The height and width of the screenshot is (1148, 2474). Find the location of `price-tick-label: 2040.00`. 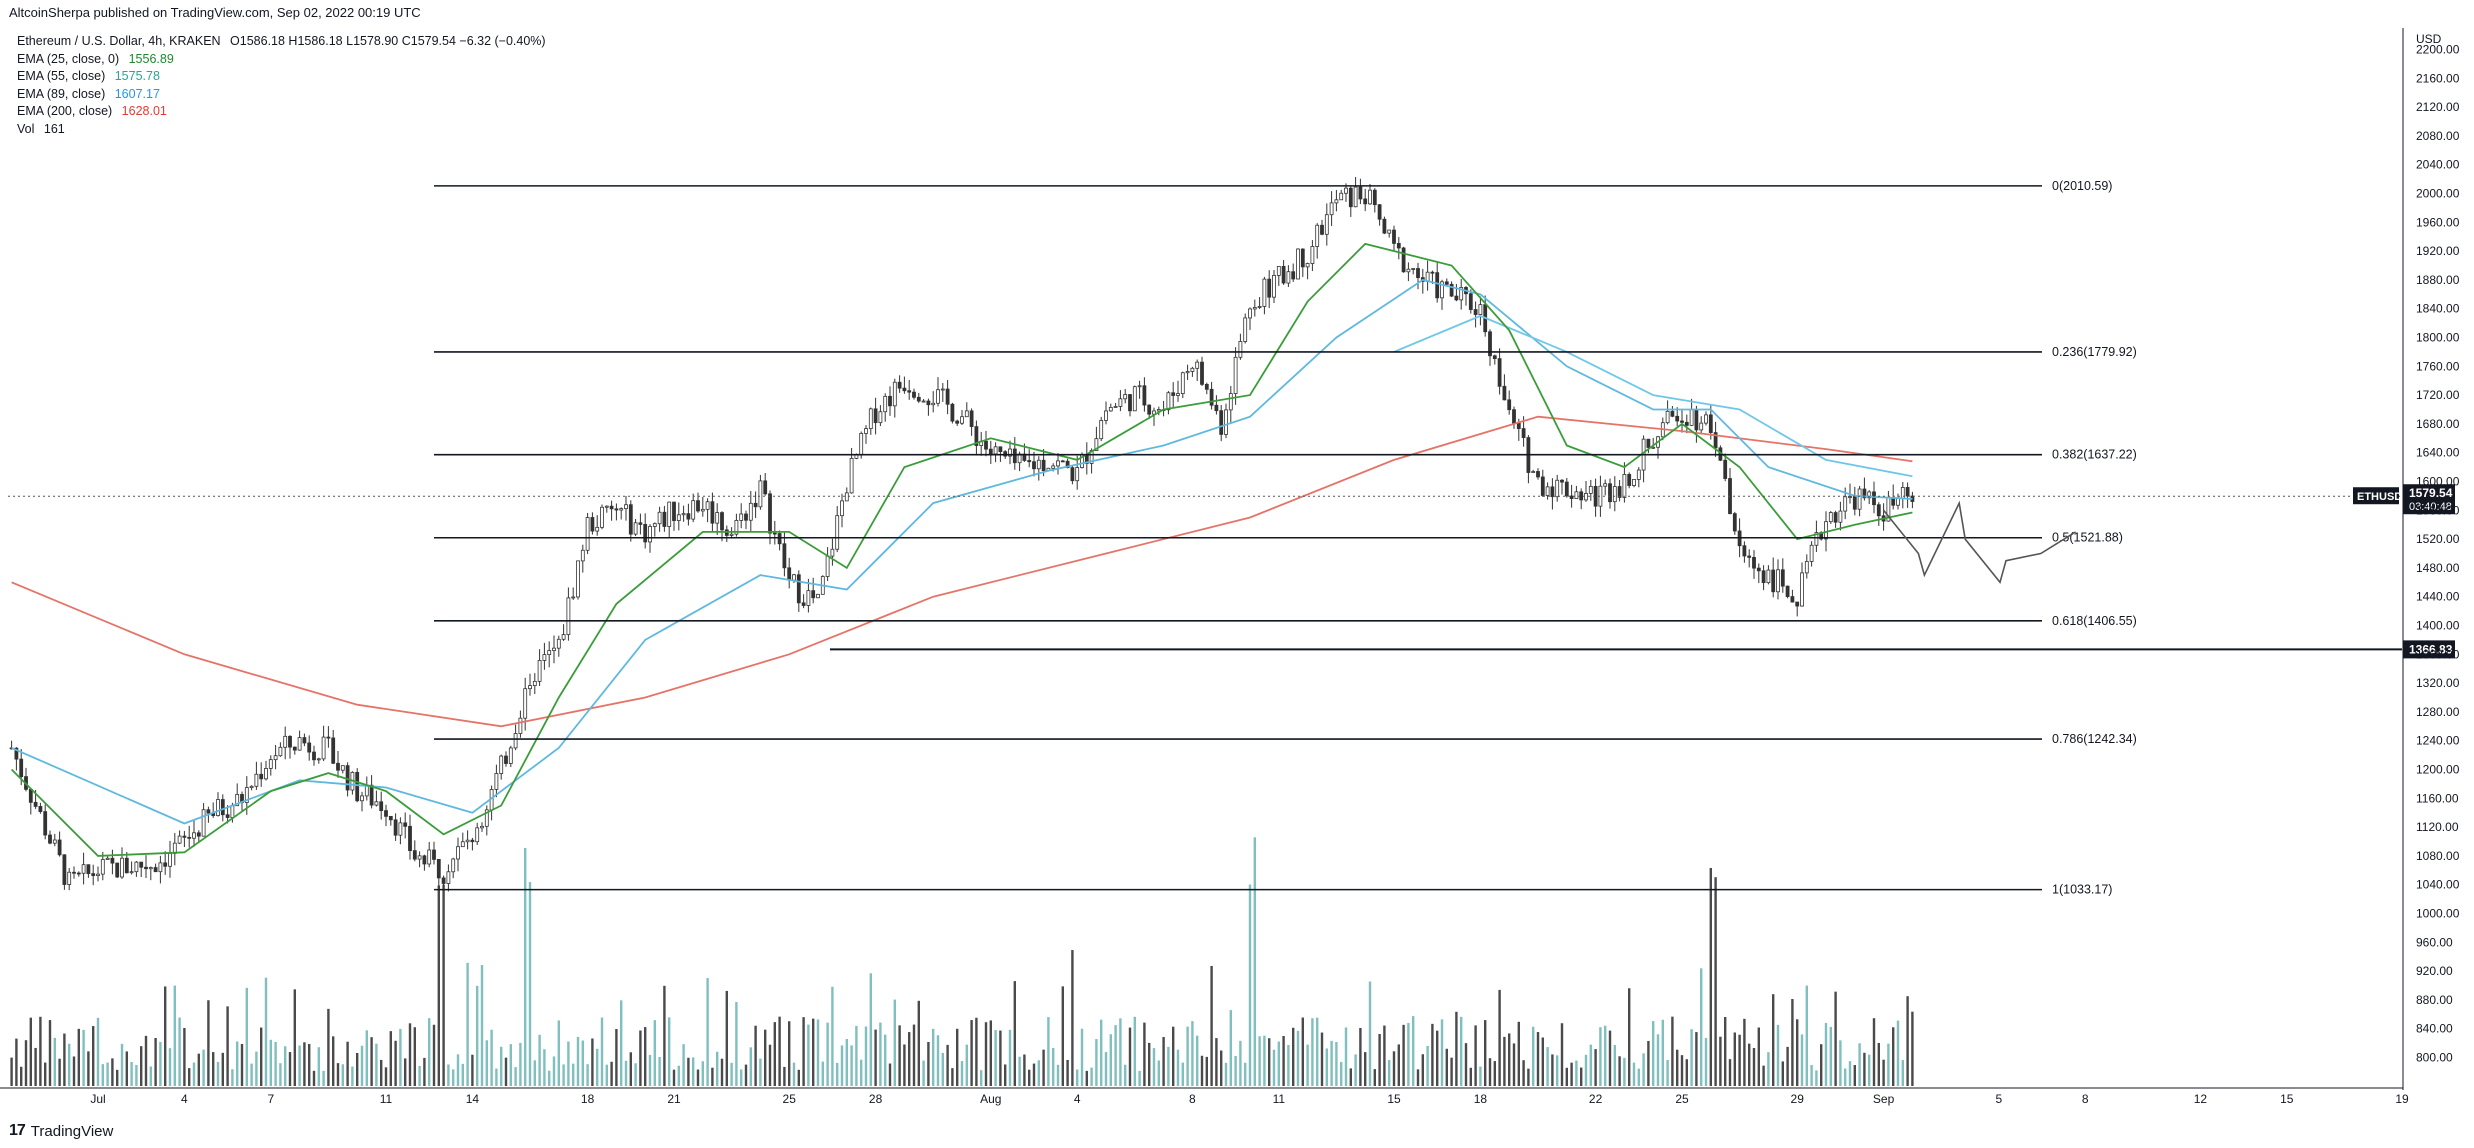

price-tick-label: 2040.00 is located at coordinates (2438, 165).